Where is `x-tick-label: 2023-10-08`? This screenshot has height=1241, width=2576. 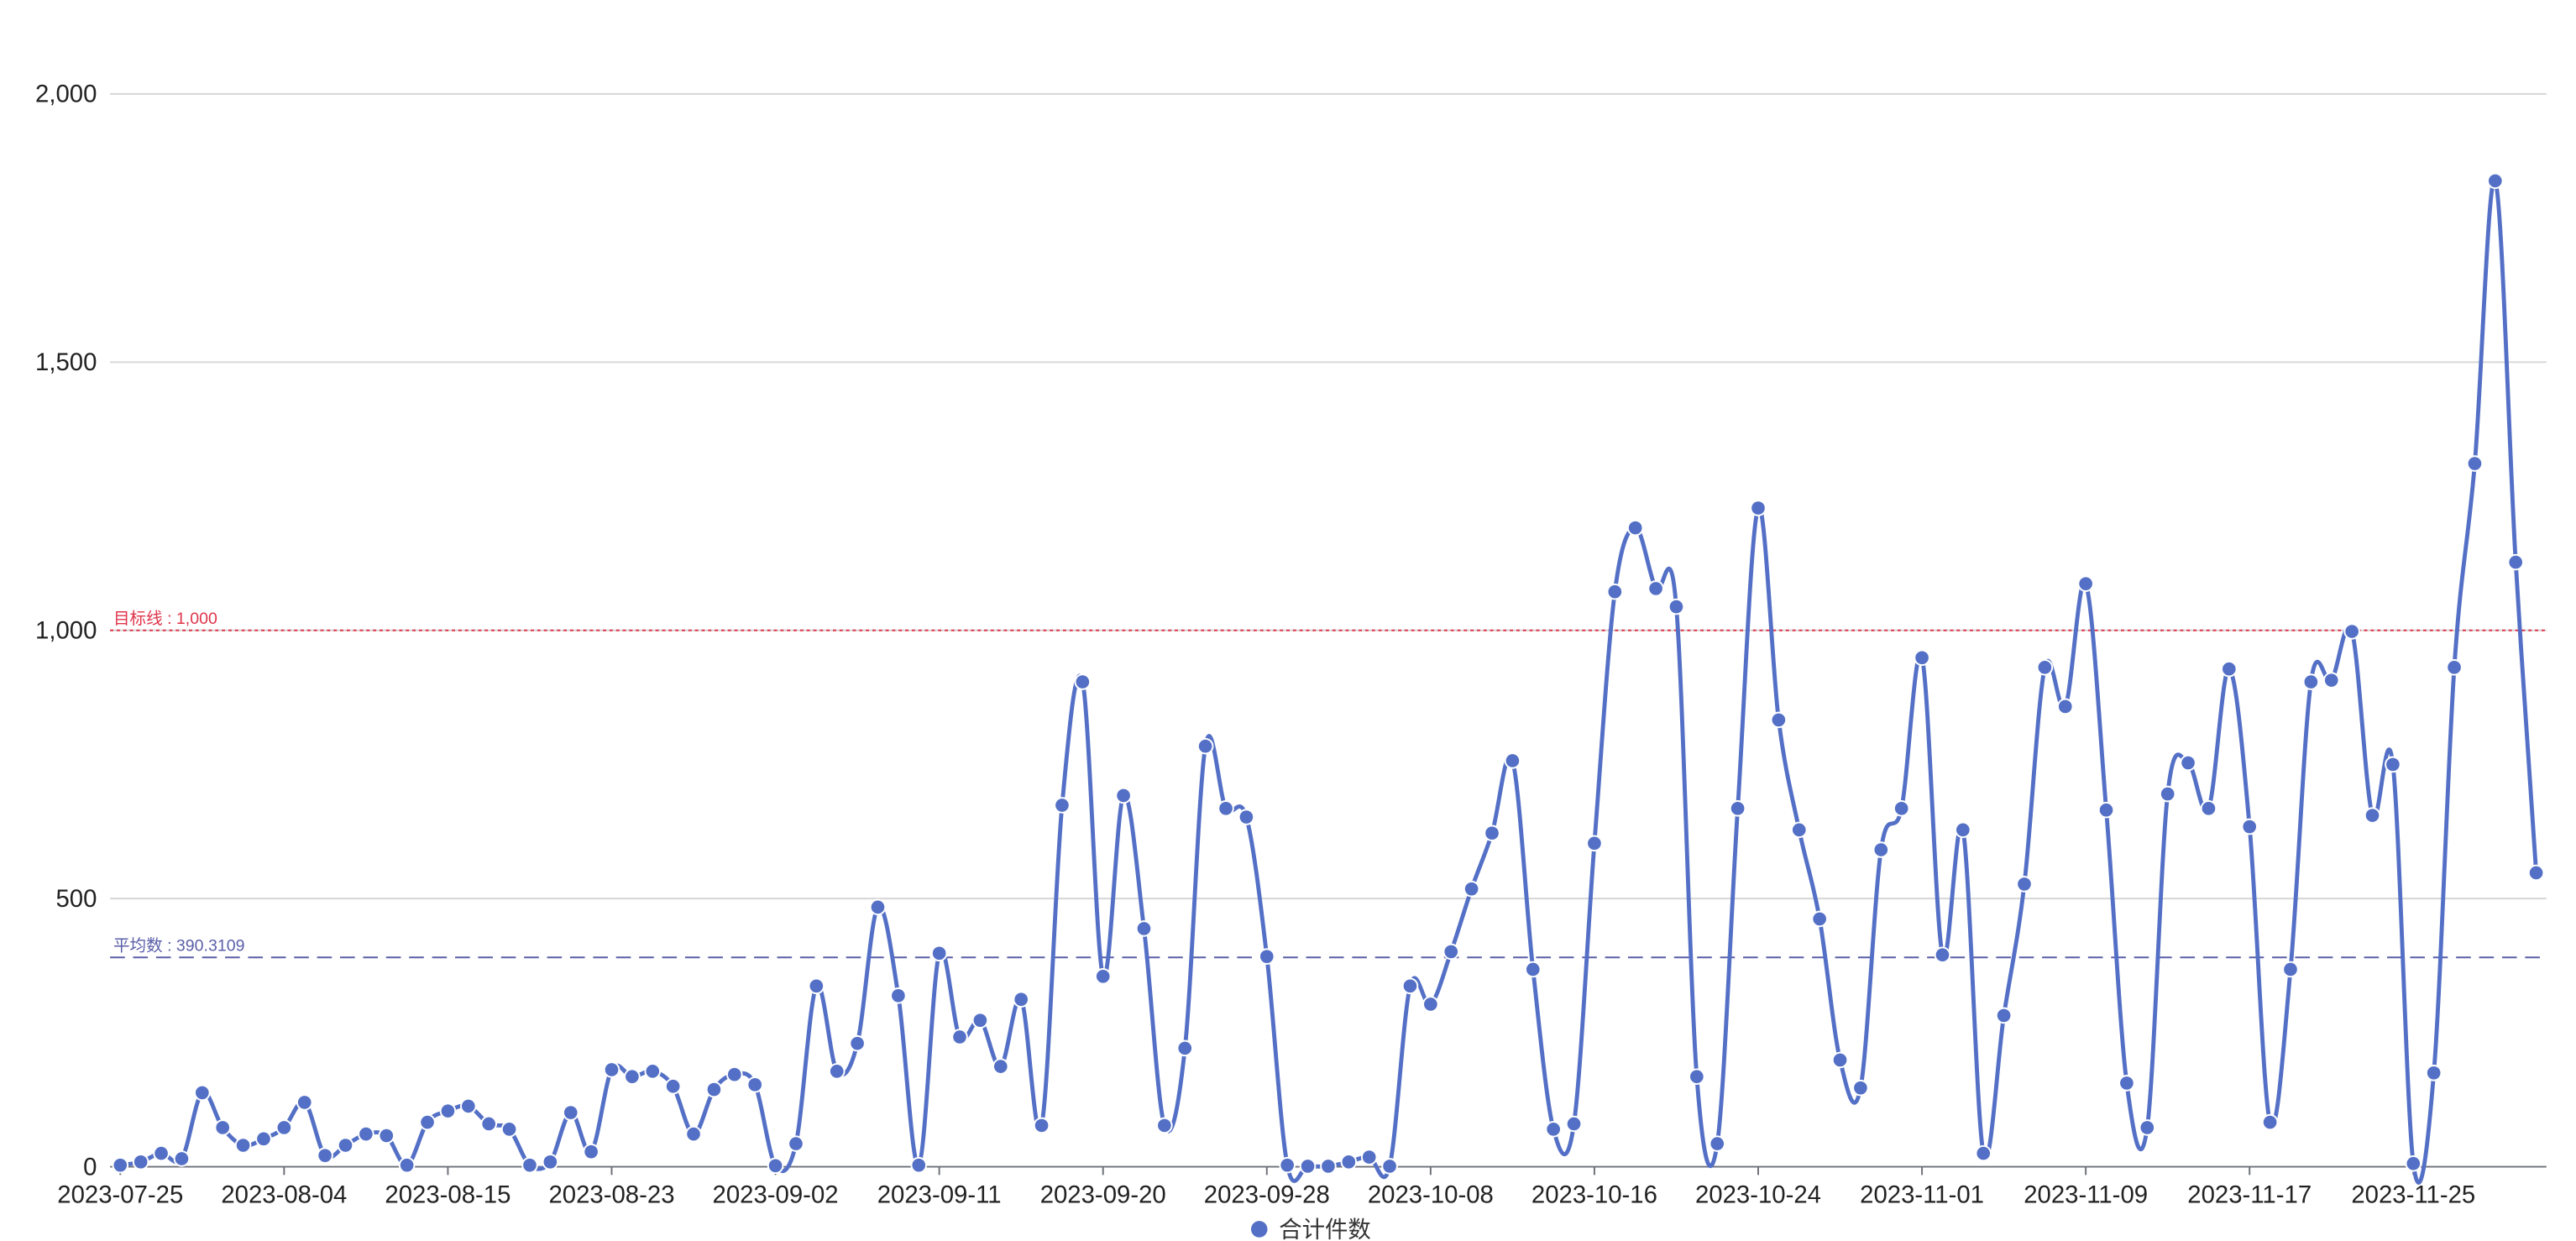
x-tick-label: 2023-10-08 is located at coordinates (1431, 1195).